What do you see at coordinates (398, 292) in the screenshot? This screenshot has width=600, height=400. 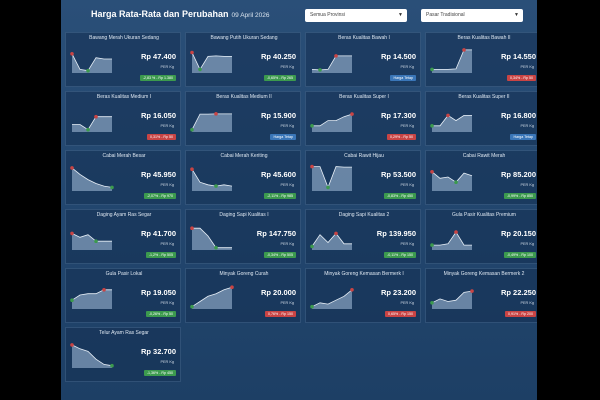 I see `price-value: Rp 23.200` at bounding box center [398, 292].